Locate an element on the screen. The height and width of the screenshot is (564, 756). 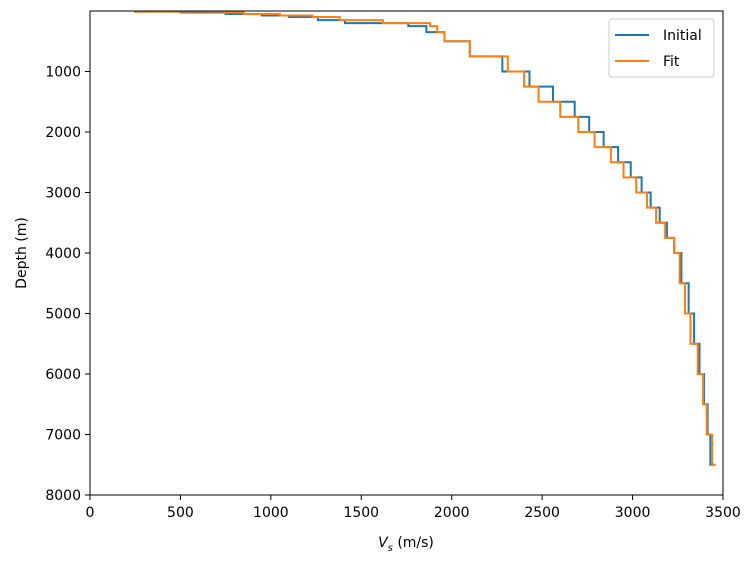
x-axis-label-subscript: s is located at coordinates (390, 548).